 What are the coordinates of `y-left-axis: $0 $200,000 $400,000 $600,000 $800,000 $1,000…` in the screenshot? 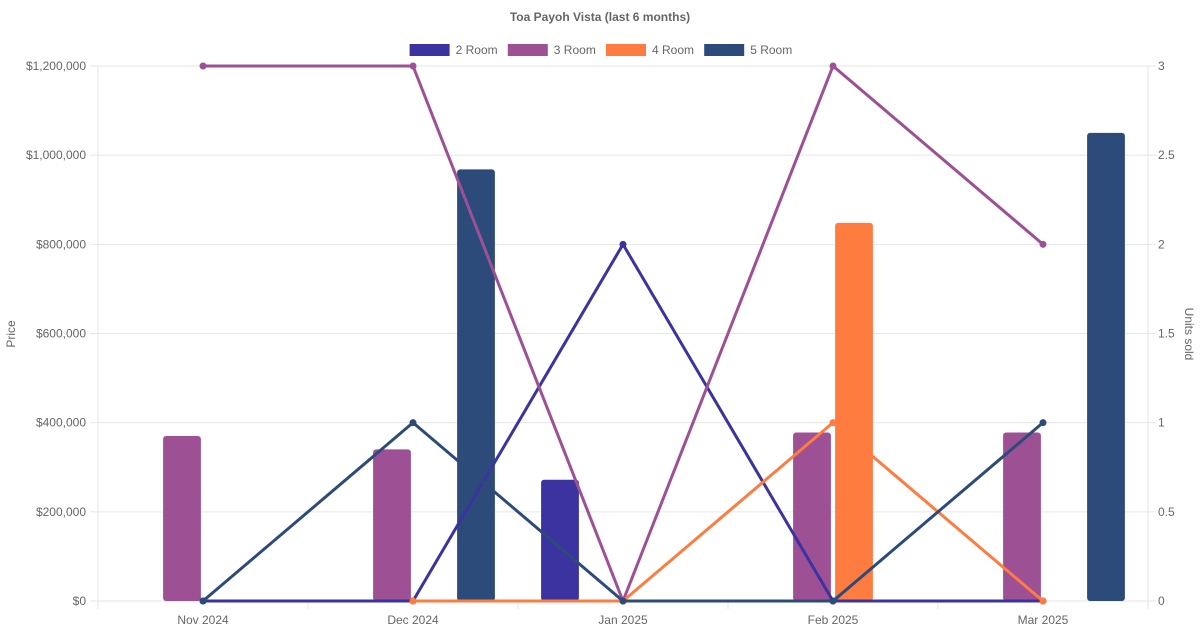 It's located at (56, 333).